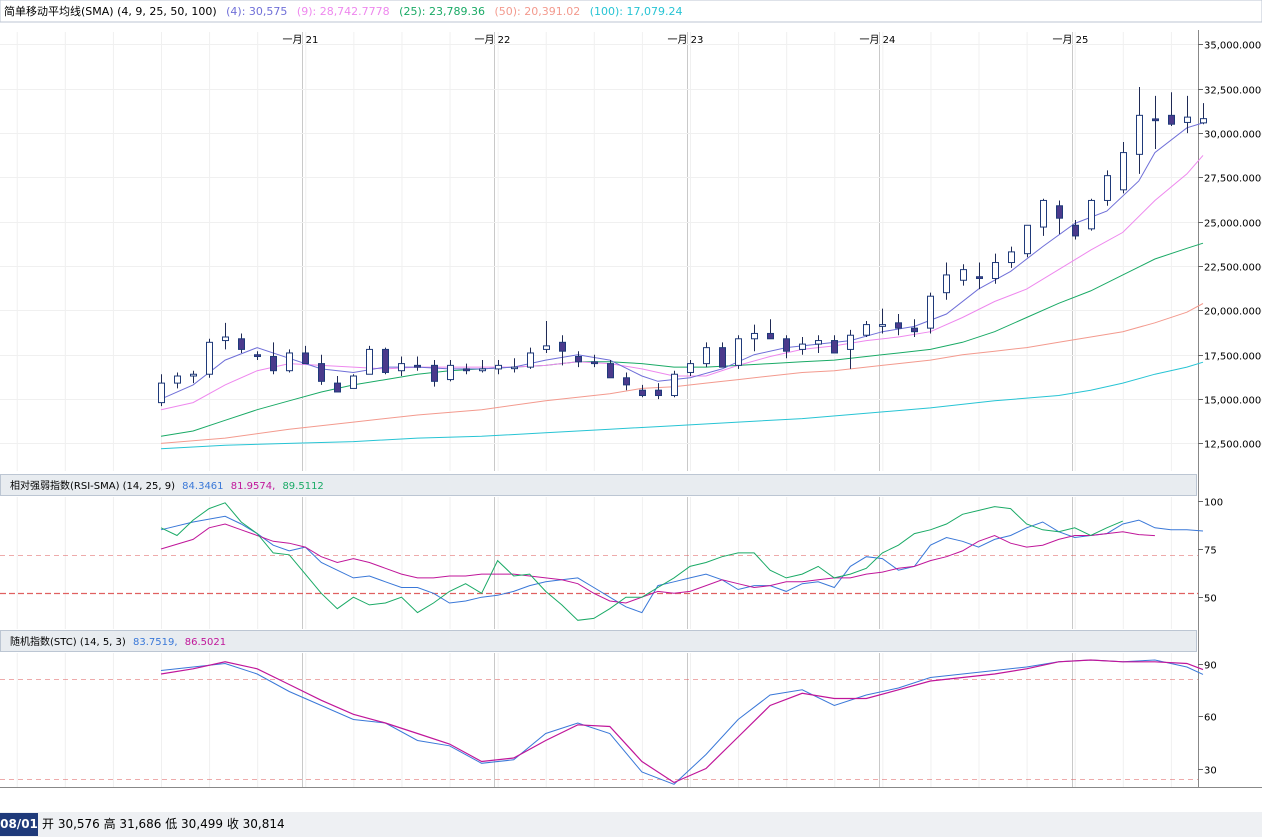  Describe the element at coordinates (1233, 445) in the screenshot. I see `price-tick-label: 12,500.0000` at that location.